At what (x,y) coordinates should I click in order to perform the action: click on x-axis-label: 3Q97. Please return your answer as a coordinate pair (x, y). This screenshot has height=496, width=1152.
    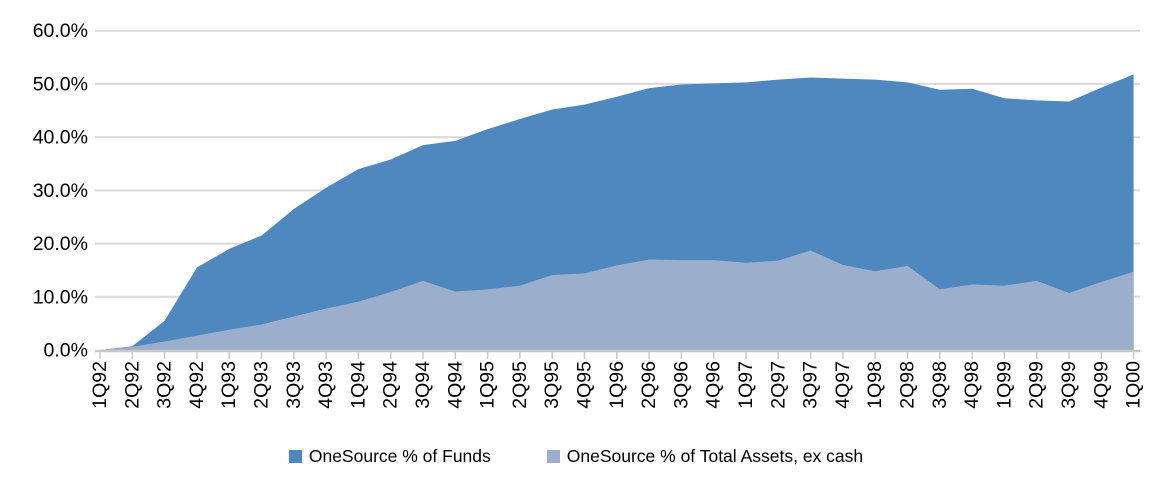
    Looking at the image, I should click on (811, 385).